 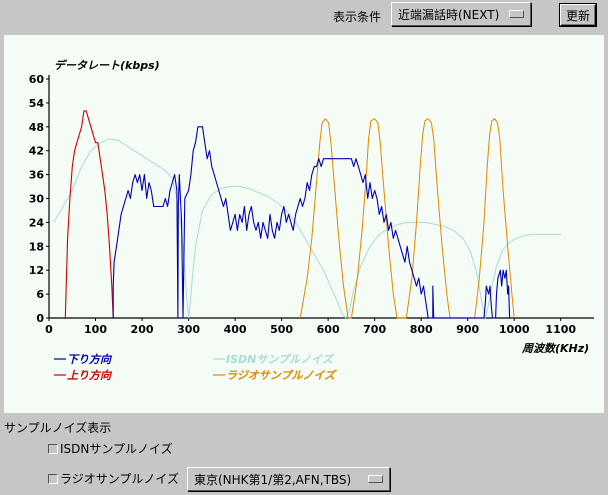 I want to click on radio-noise-option: ラジオサンプルノイズ, so click(x=113, y=478).